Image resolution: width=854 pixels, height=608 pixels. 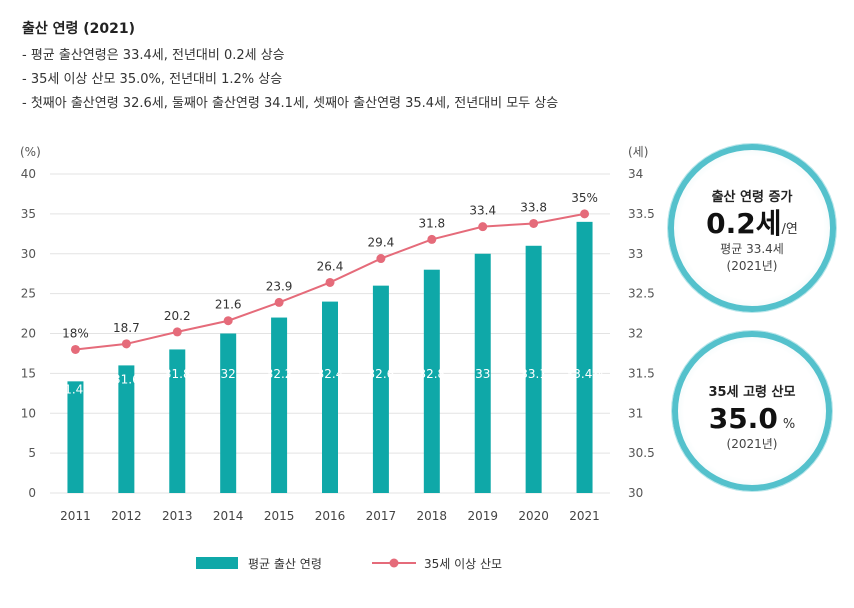 What do you see at coordinates (381, 516) in the screenshot?
I see `x-axis-tick-label: 2017` at bounding box center [381, 516].